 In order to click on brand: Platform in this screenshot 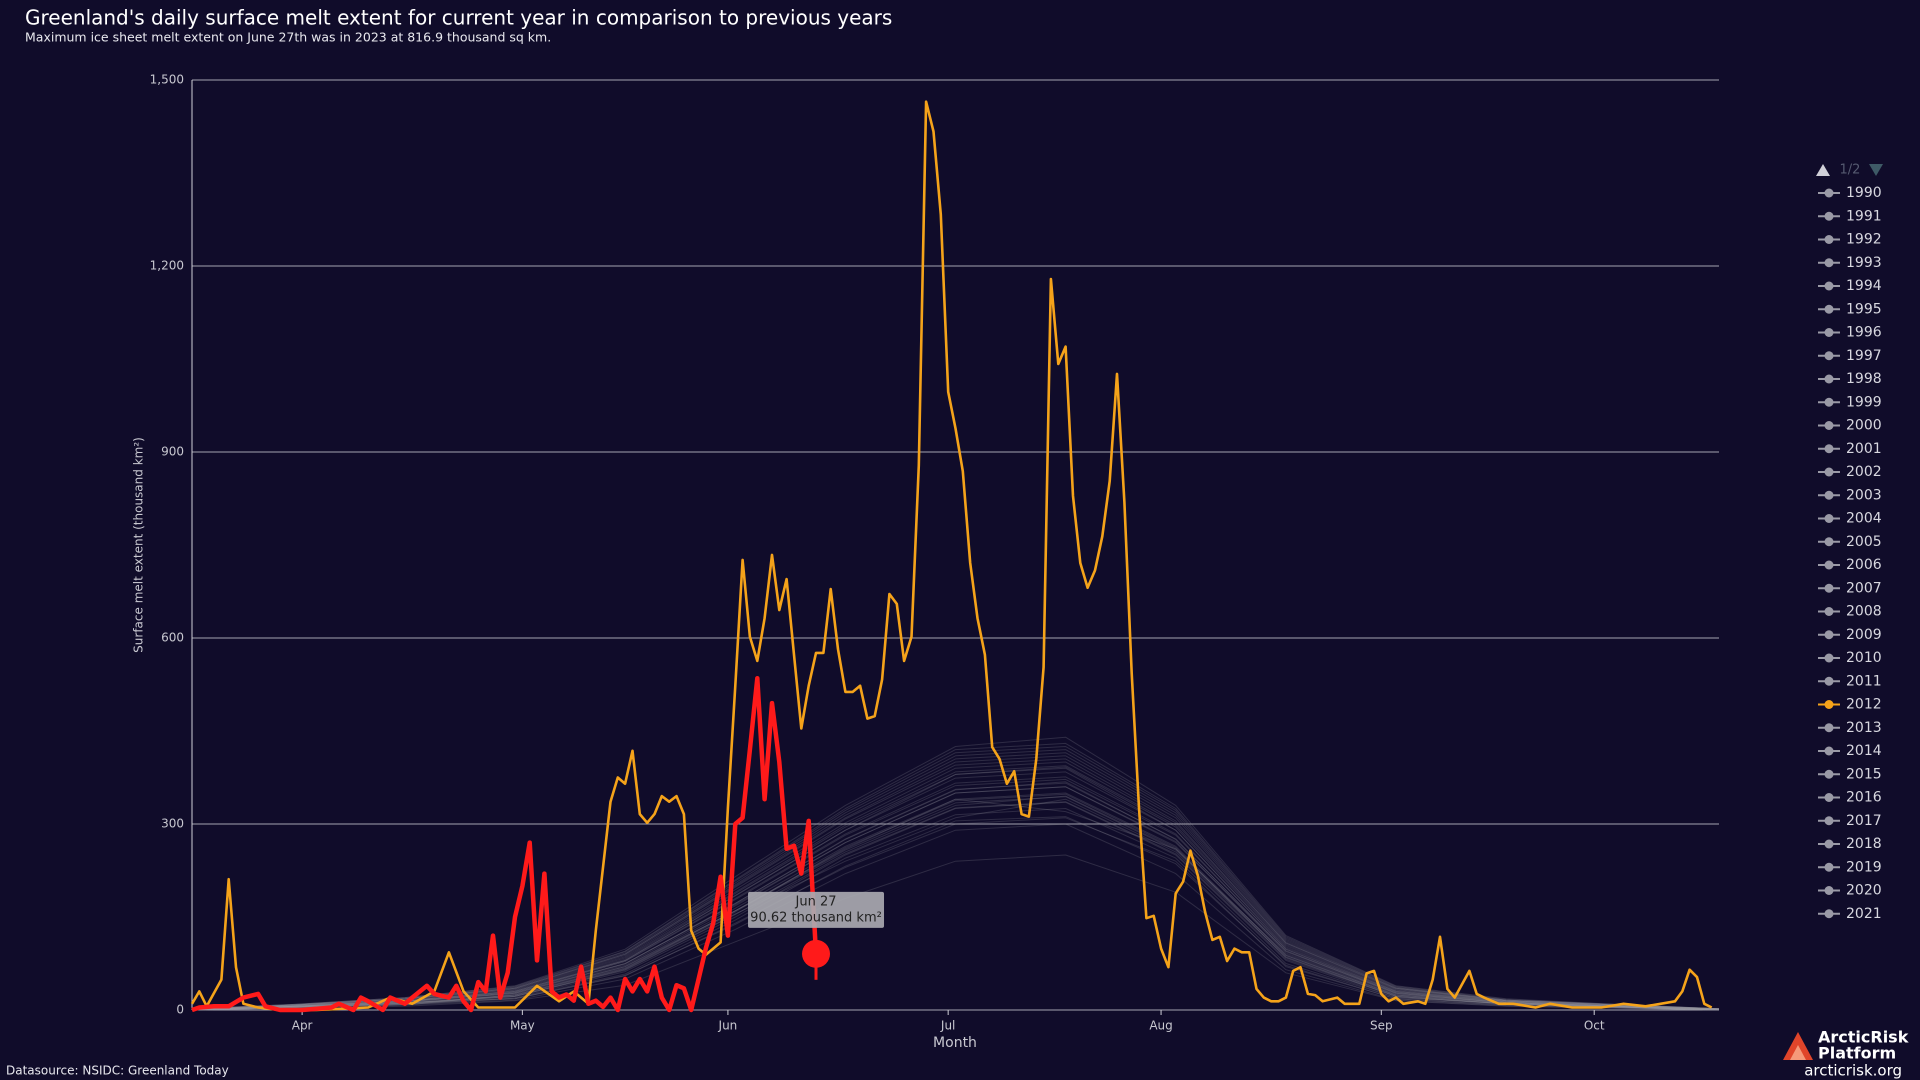, I will do `click(1857, 1053)`.